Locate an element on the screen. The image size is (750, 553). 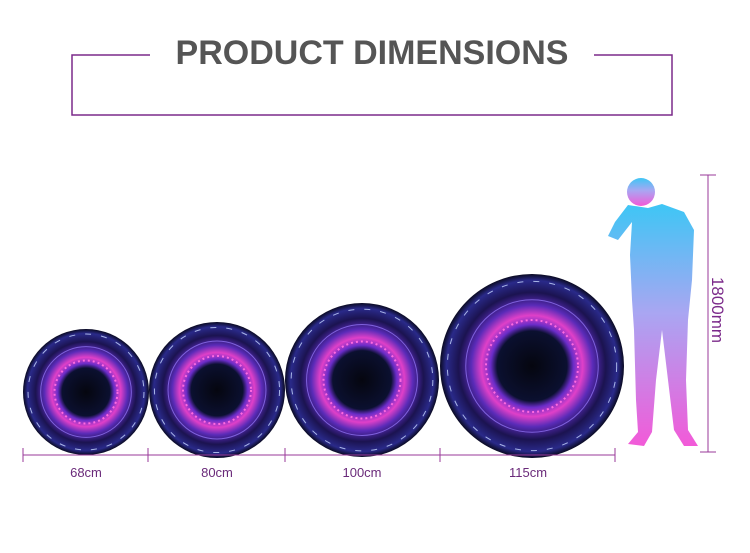
height-line is located at coordinates (708, 313).